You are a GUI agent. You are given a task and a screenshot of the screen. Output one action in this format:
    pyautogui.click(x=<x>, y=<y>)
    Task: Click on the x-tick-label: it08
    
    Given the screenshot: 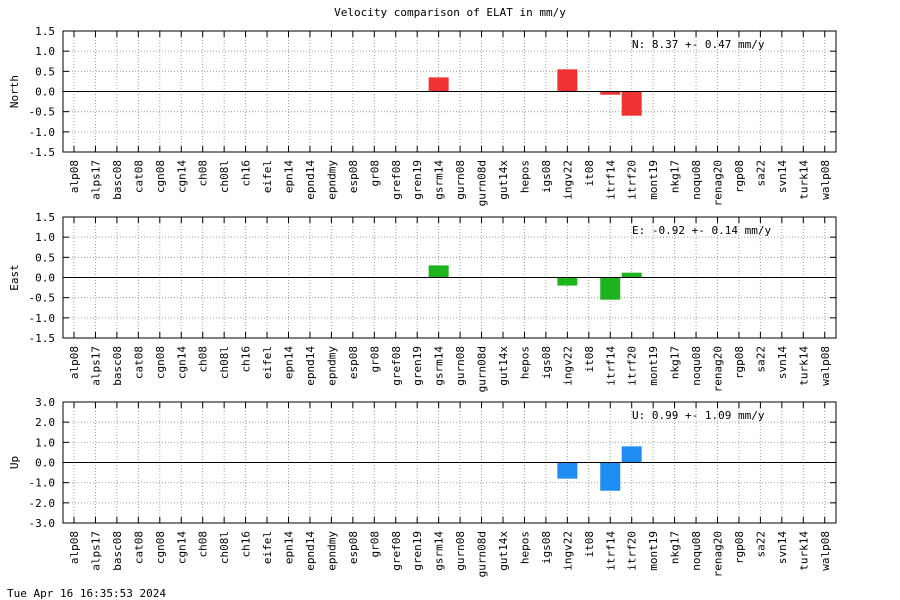 What is the action you would take?
    pyautogui.click(x=589, y=544)
    